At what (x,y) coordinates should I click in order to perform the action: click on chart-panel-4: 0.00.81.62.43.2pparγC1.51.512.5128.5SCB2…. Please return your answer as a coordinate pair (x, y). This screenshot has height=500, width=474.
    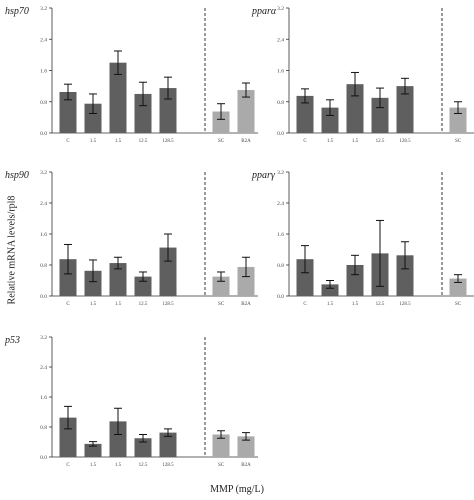
    Looking at the image, I should click on (362, 238).